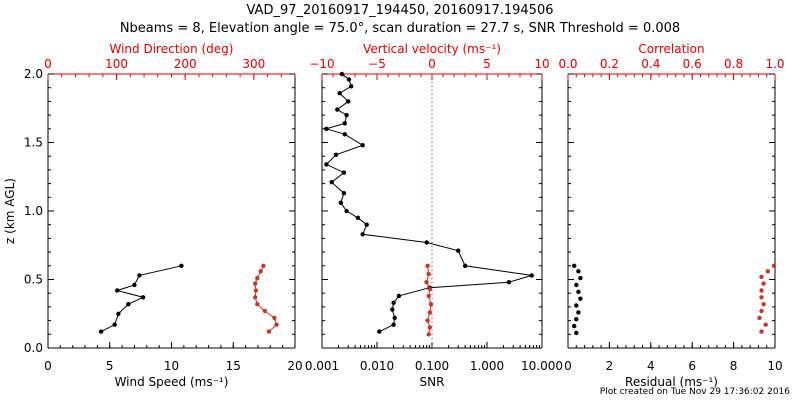  Describe the element at coordinates (233, 366) in the screenshot. I see `x-bottom-tick-label: 15` at that location.